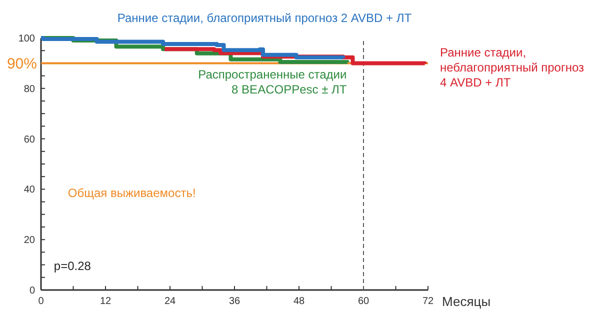 The image size is (600, 321). I want to click on y-tick-label: 100, so click(27, 39).